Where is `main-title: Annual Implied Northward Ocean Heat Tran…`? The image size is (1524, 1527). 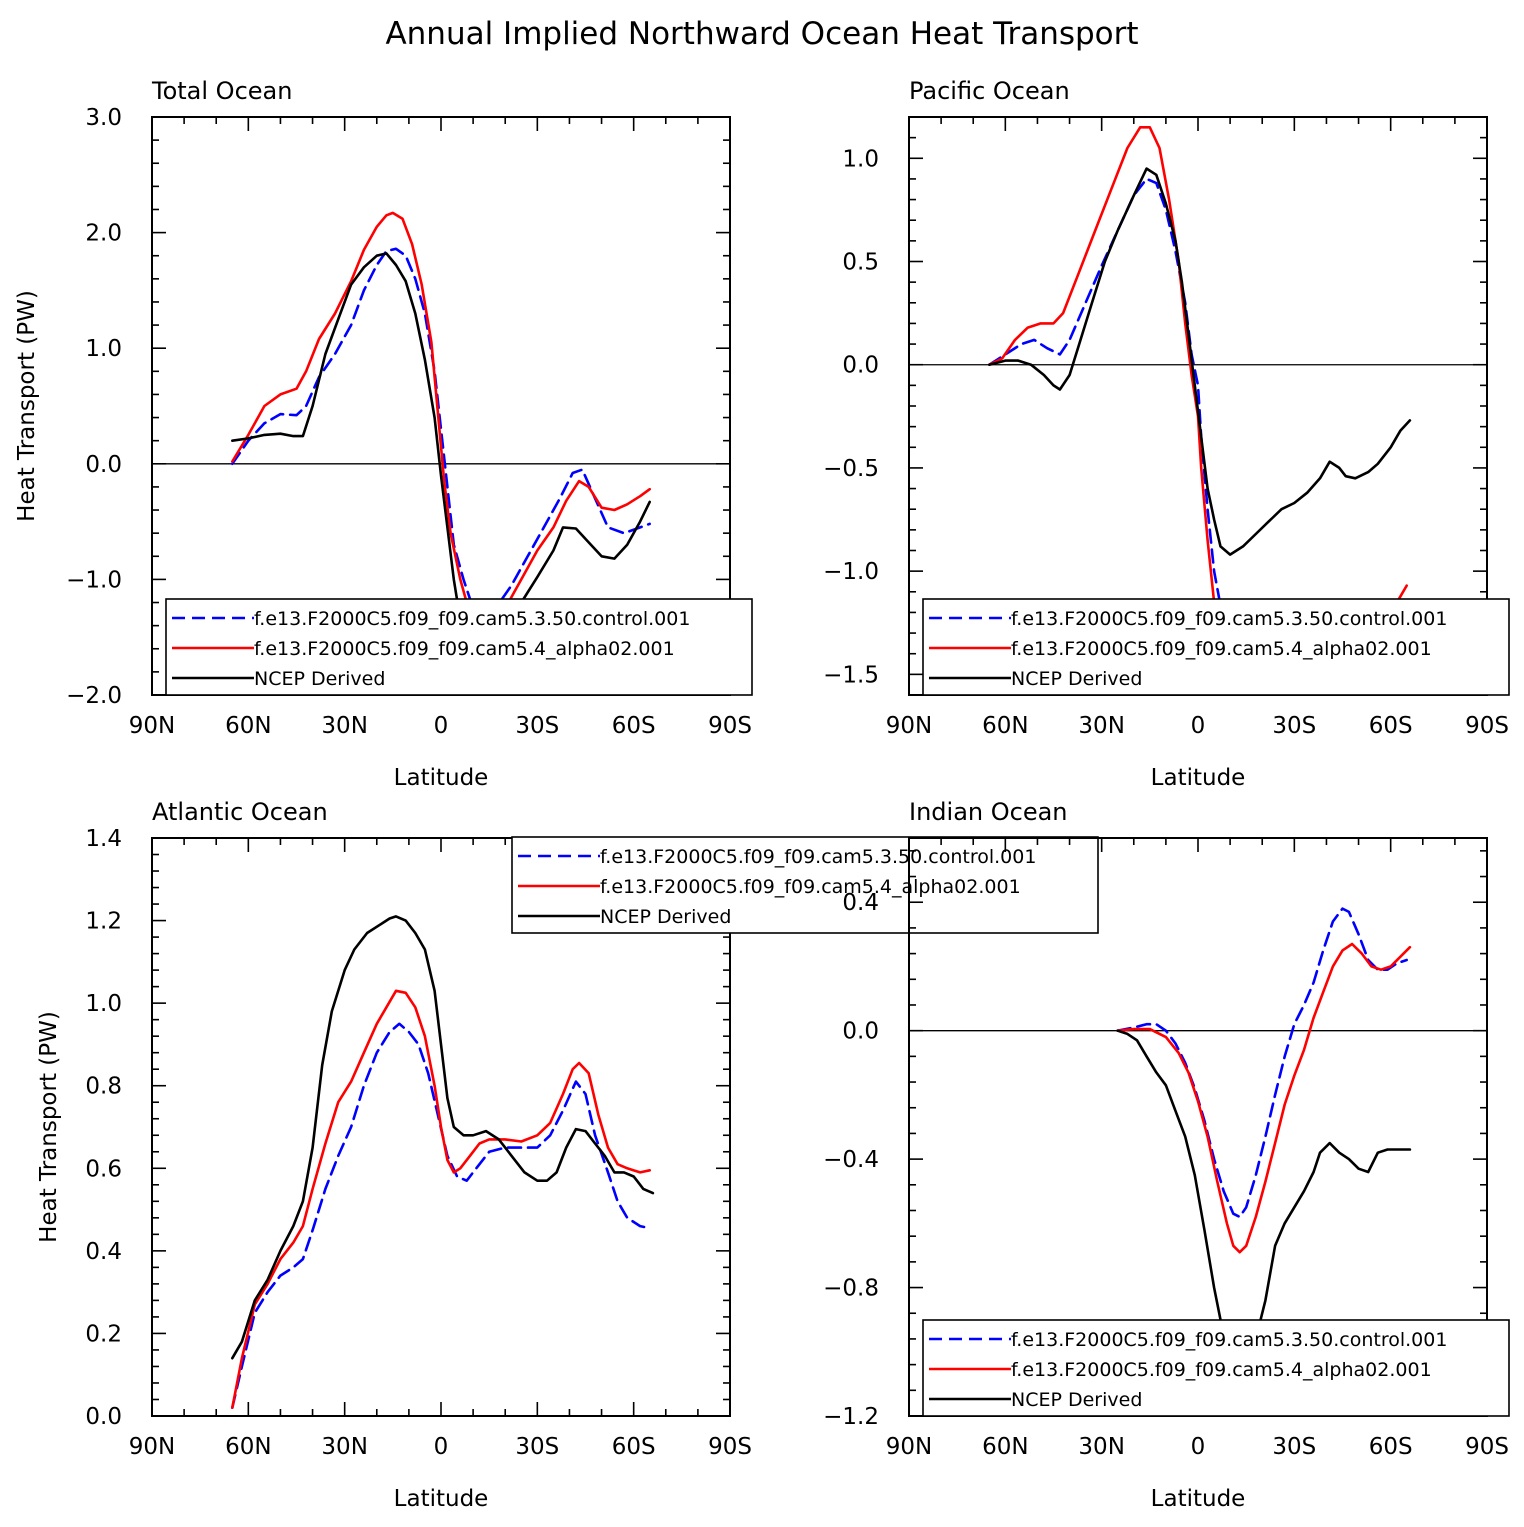
main-title: Annual Implied Northward Ocean Heat Tran… is located at coordinates (761, 34).